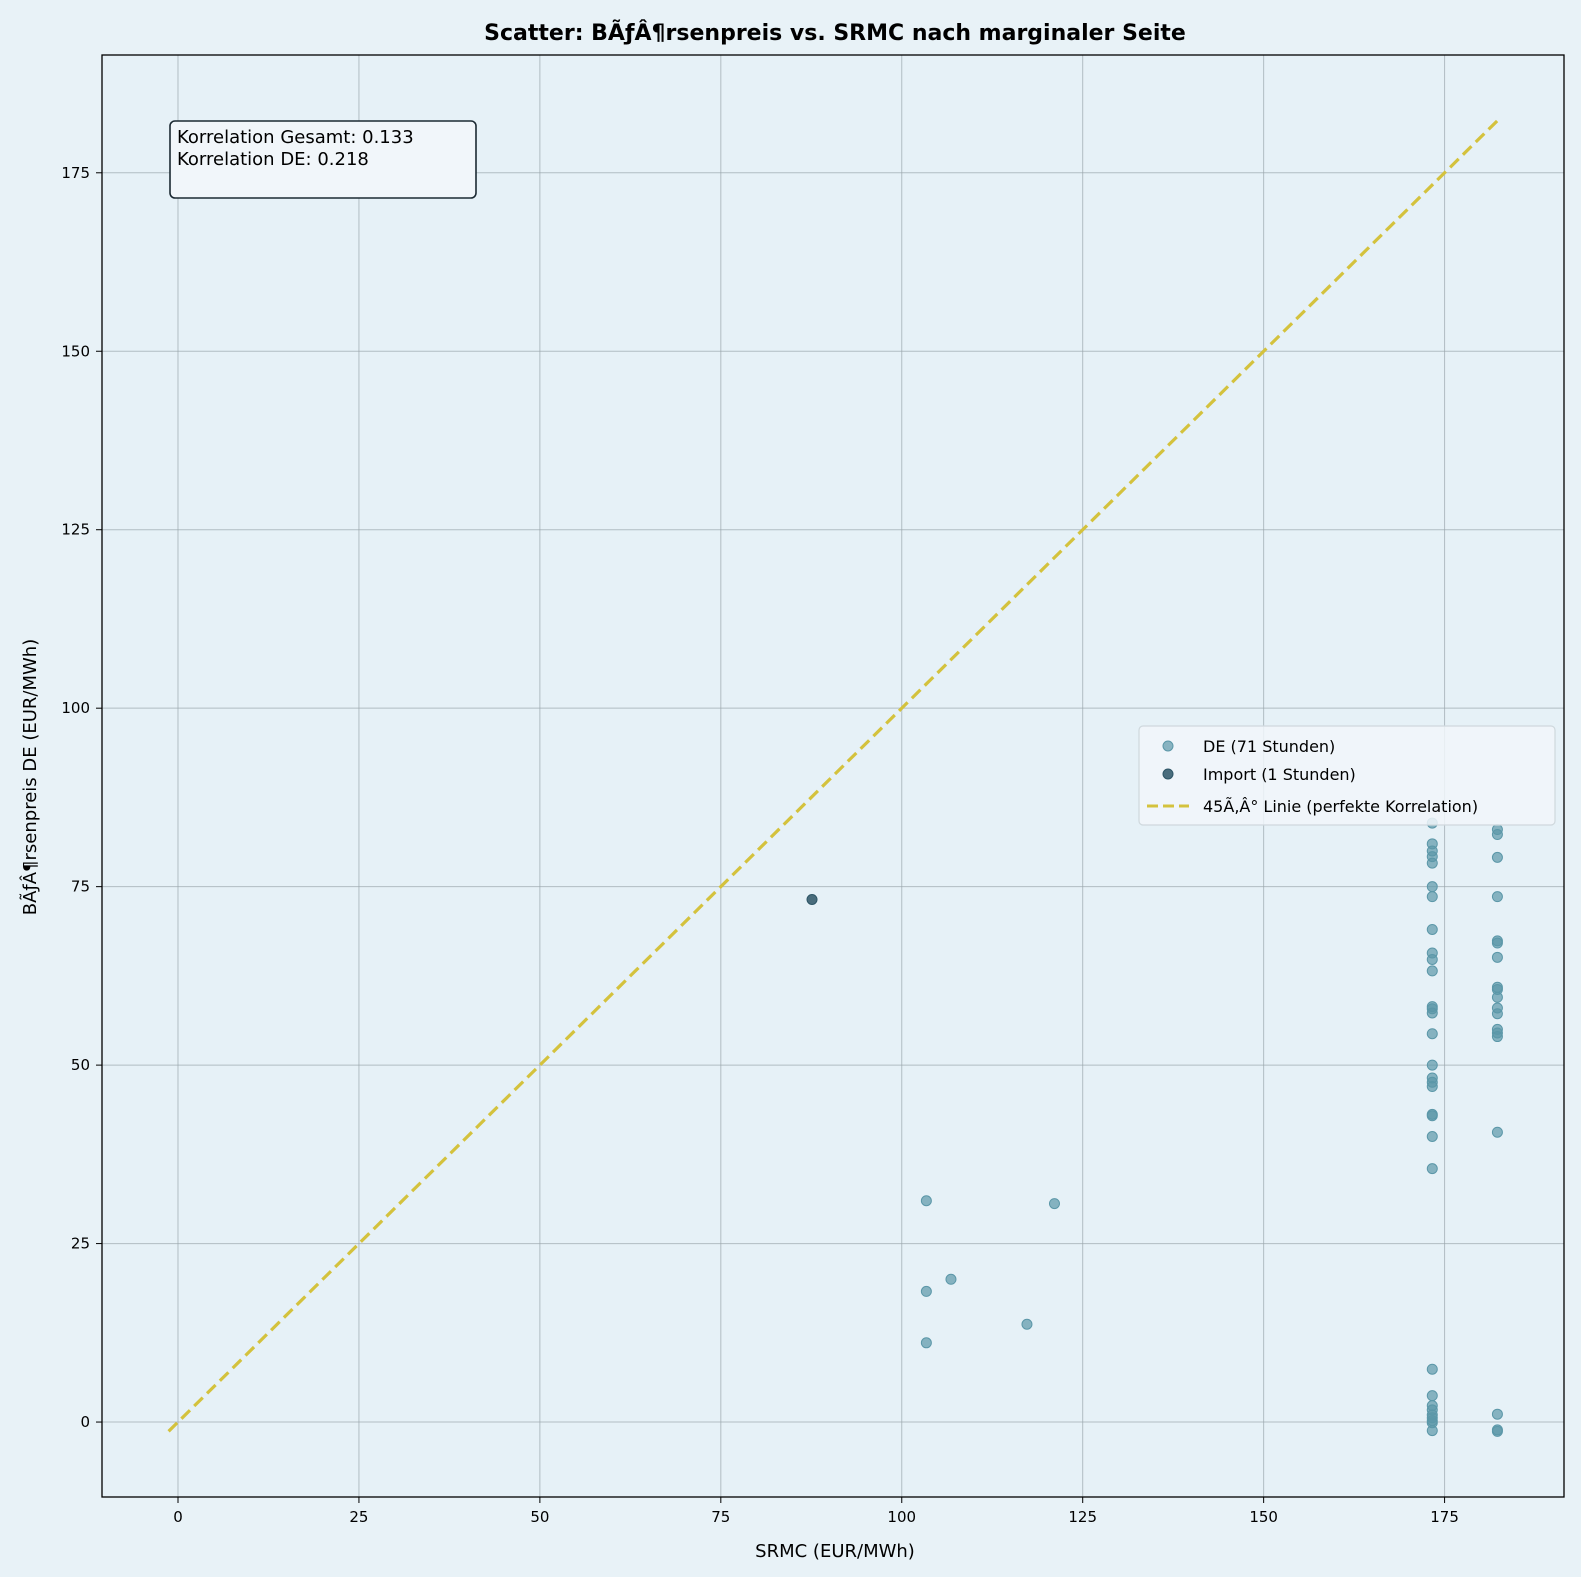 The image size is (1581, 1577). What do you see at coordinates (720, 1517) in the screenshot?
I see `x-tick-label: 75` at bounding box center [720, 1517].